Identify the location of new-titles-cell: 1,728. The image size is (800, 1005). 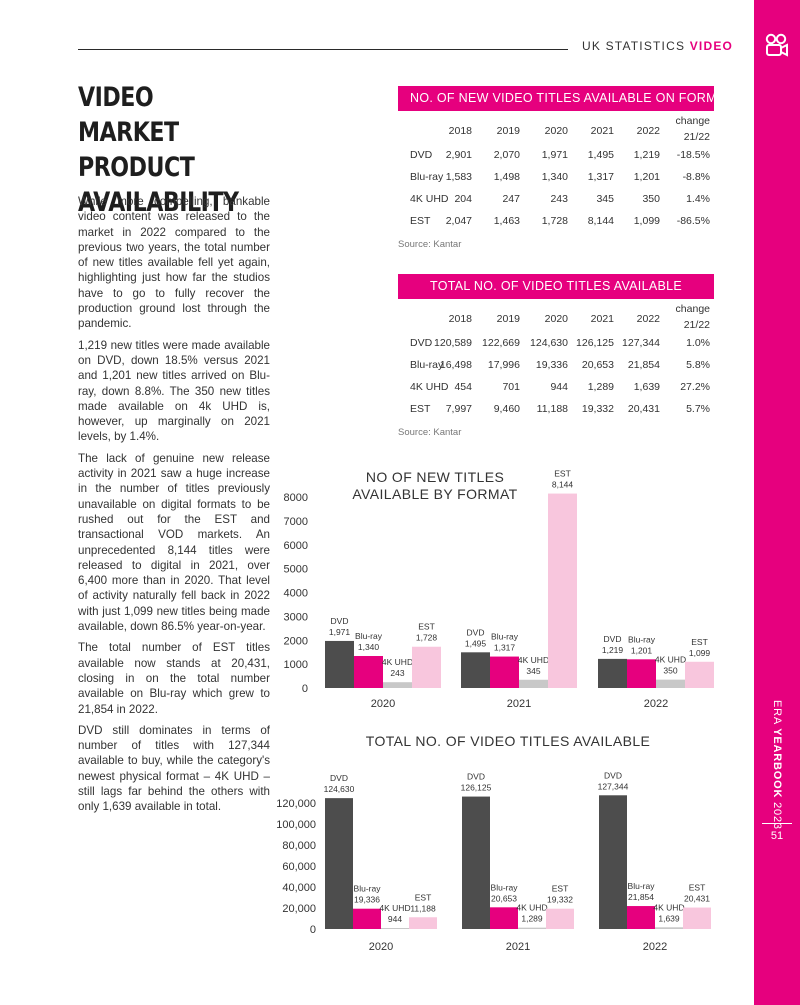
(554, 221).